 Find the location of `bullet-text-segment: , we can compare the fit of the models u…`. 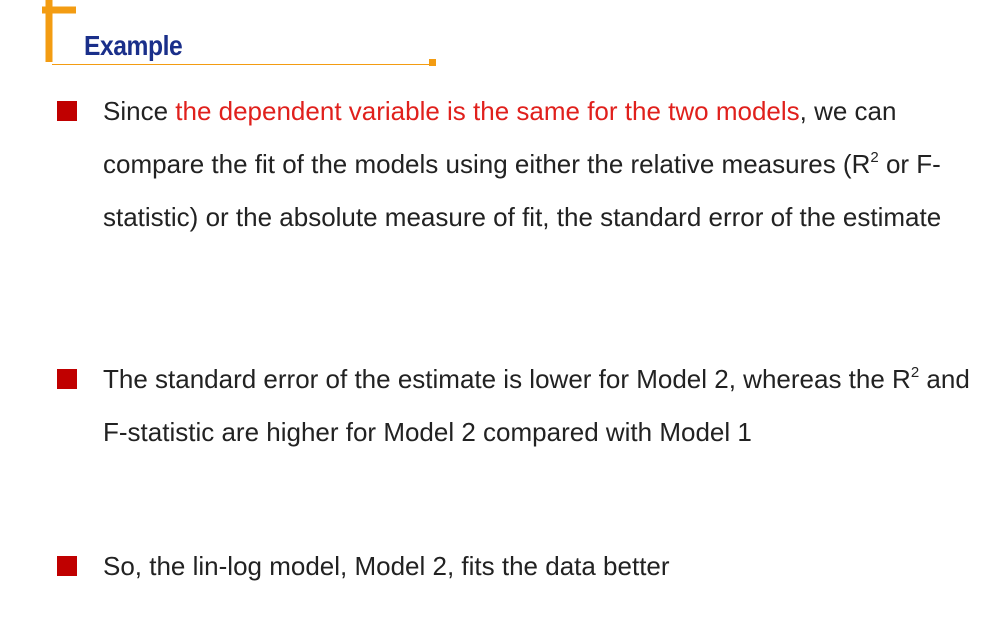

bullet-text-segment: , we can compare the fit of the models u… is located at coordinates (500, 137).